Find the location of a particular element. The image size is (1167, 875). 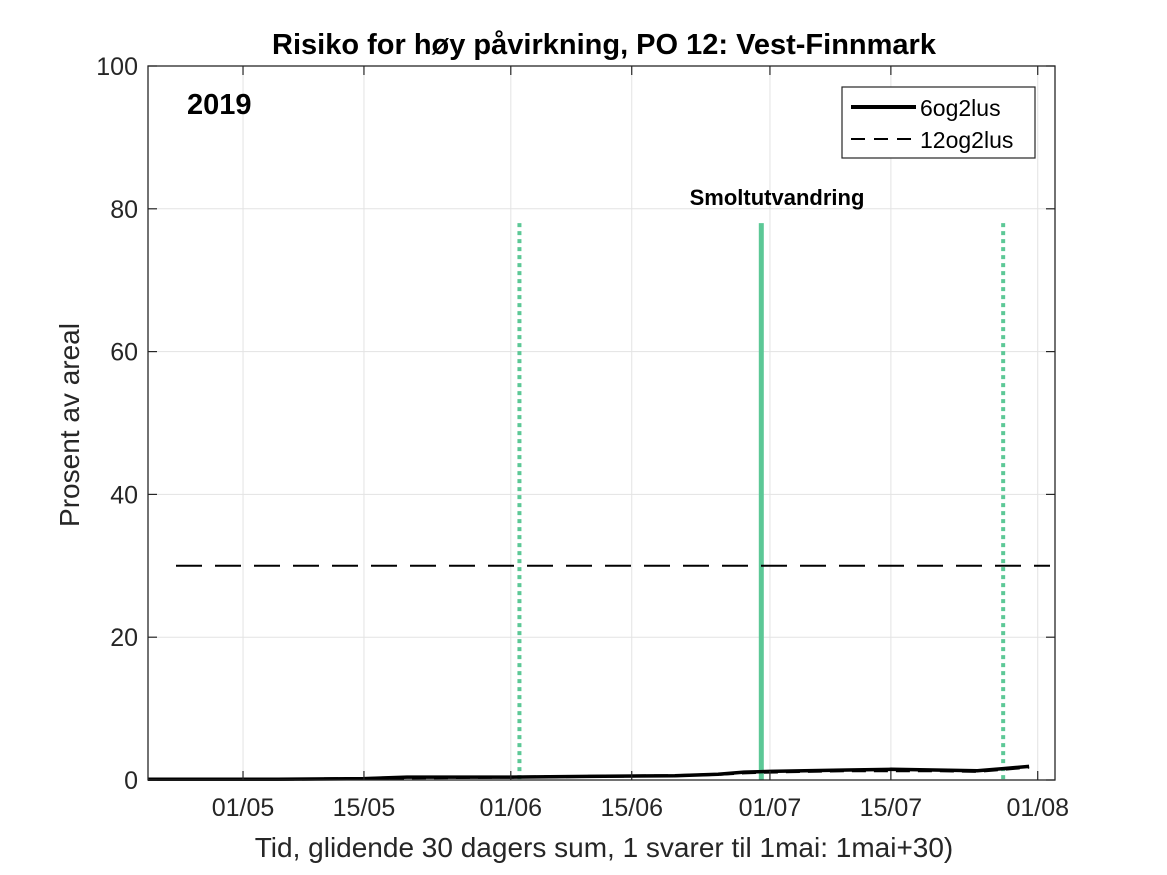

y-tick-labels: 0 20 40 60 80 100 is located at coordinates (117, 424).